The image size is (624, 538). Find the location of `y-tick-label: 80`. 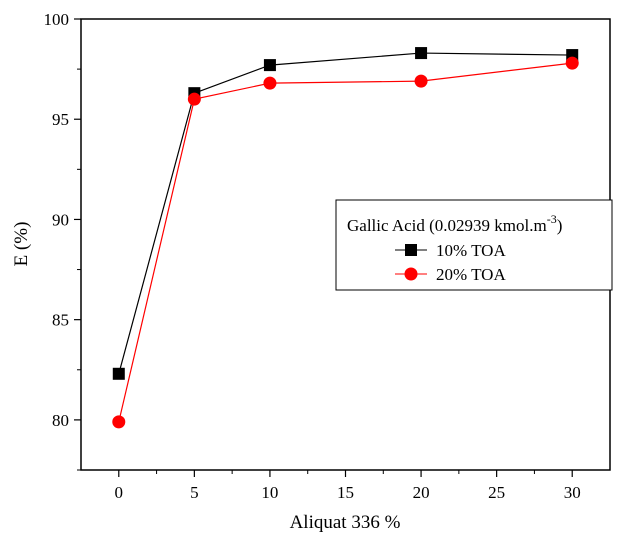

y-tick-label: 80 is located at coordinates (60, 420).